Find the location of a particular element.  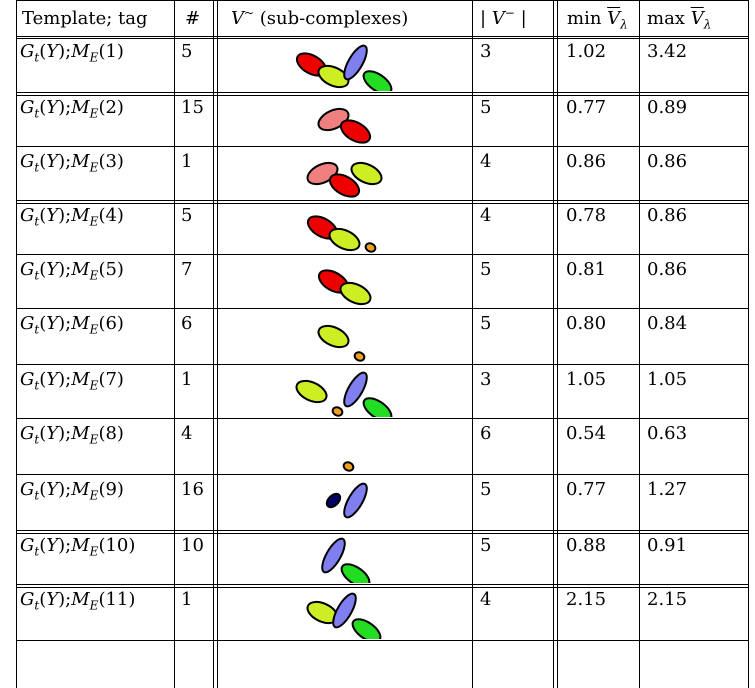

template-tag: Gt(Y);ME(5) is located at coordinates (72, 271).